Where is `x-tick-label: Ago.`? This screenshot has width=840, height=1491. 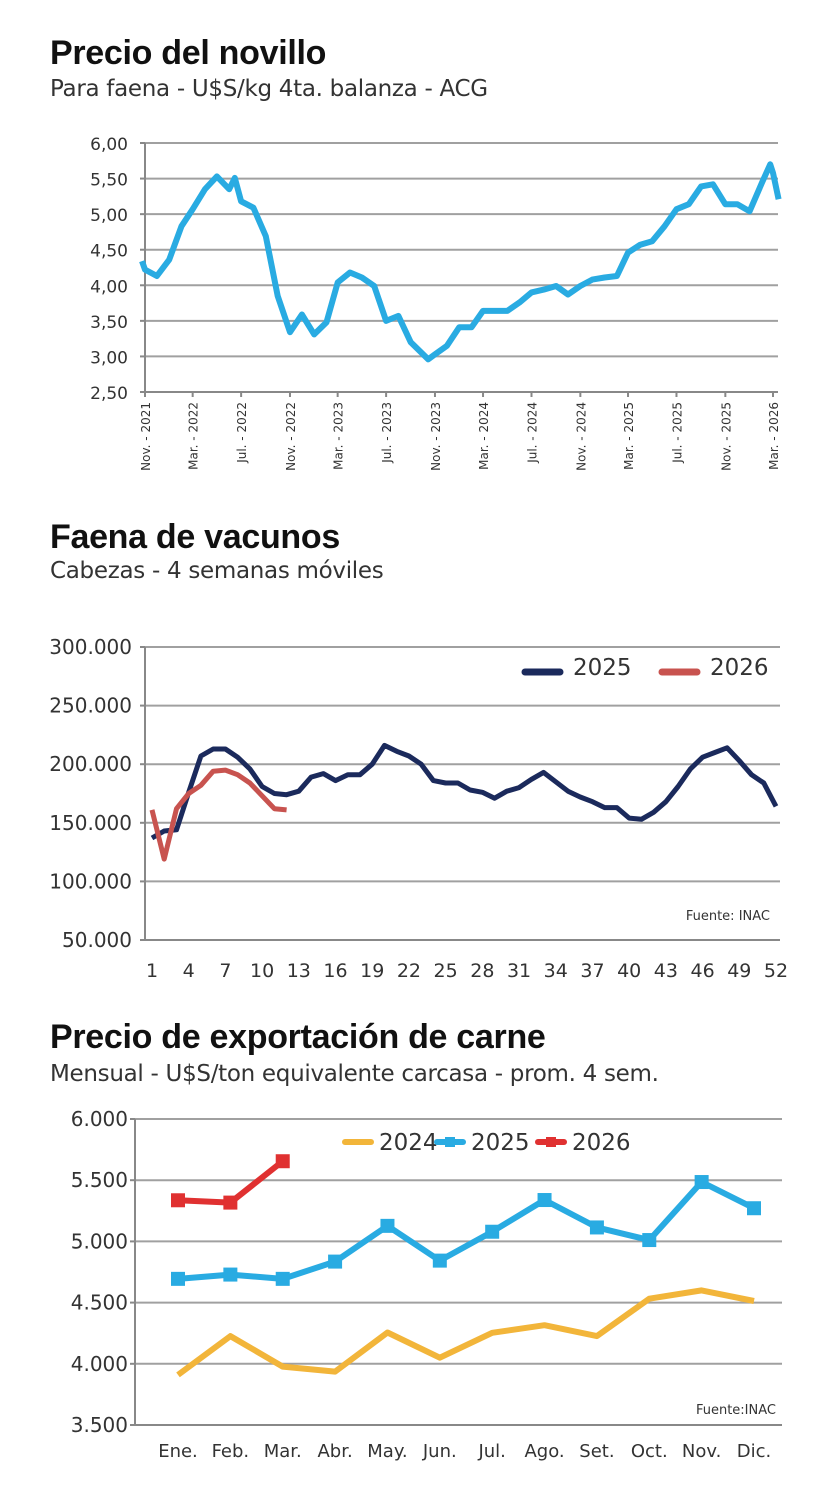 x-tick-label: Ago. is located at coordinates (544, 1451).